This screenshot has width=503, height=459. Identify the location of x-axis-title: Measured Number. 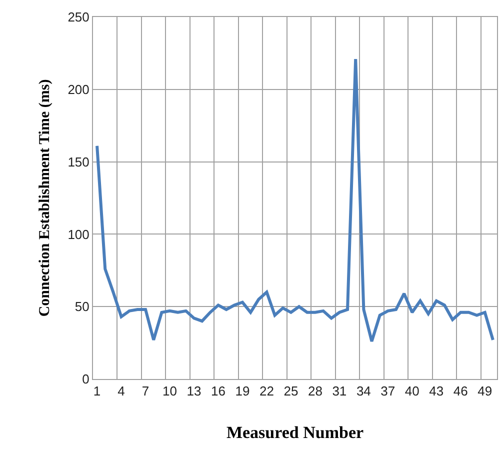
(295, 432).